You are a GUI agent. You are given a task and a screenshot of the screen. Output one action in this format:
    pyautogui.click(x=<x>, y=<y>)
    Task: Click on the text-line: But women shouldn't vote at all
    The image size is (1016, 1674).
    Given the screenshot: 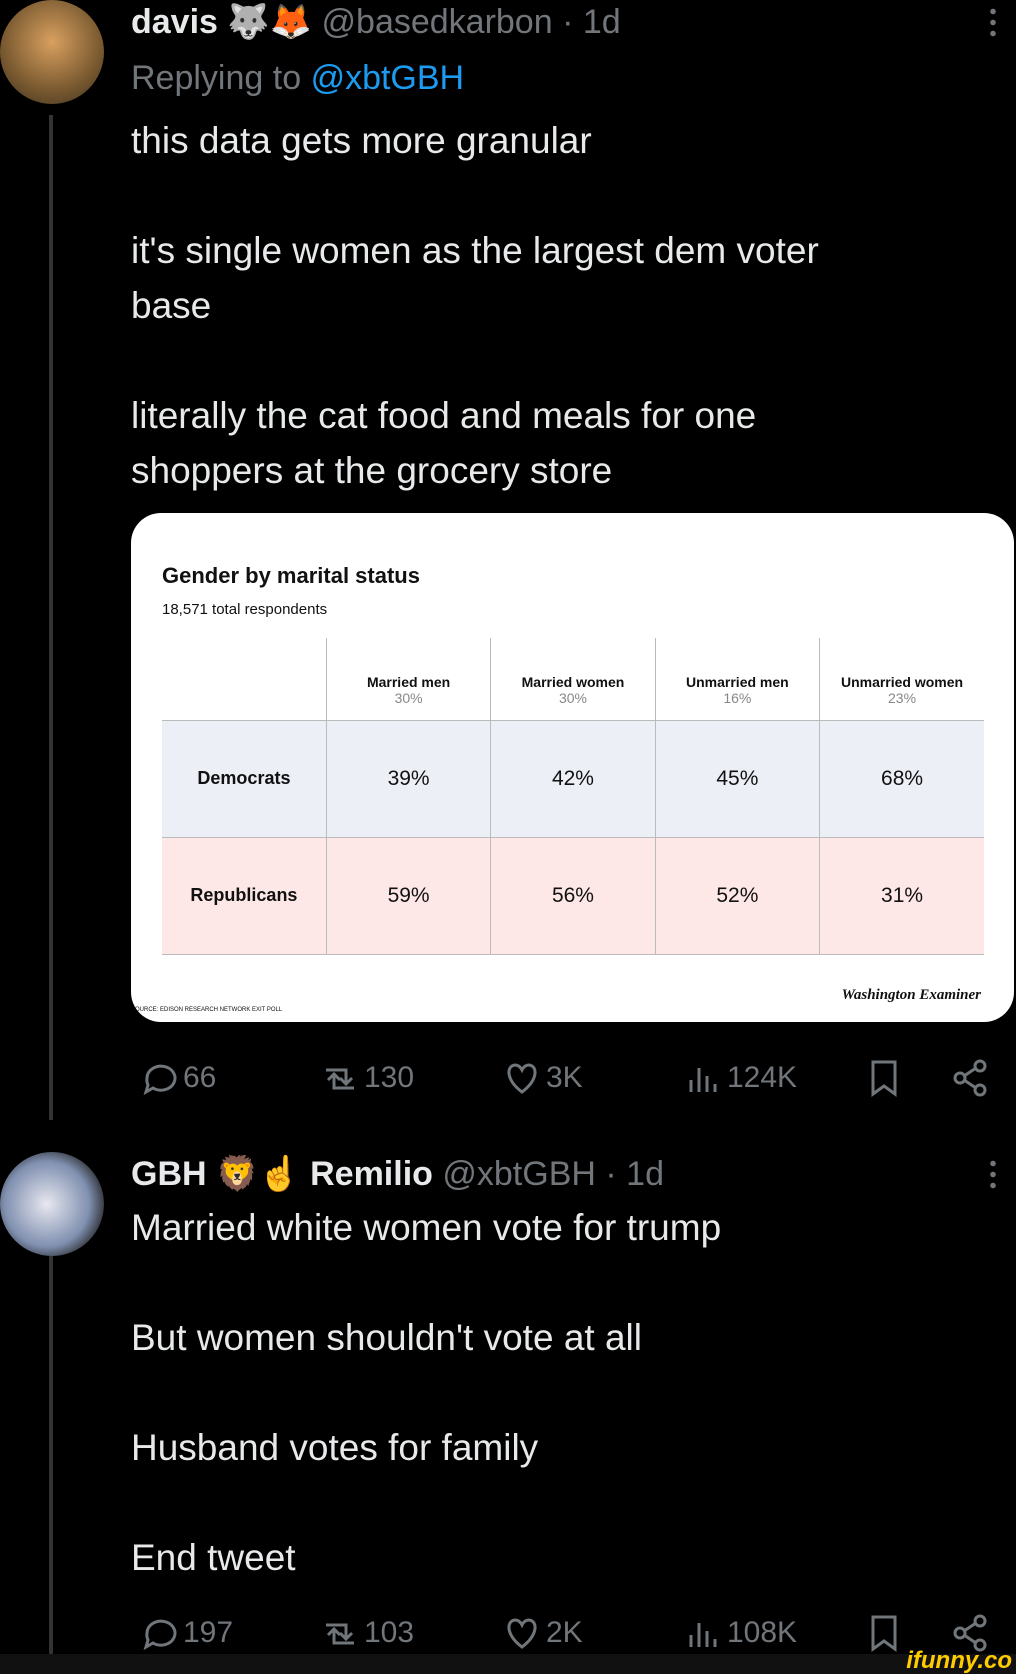 What is the action you would take?
    pyautogui.click(x=386, y=1337)
    